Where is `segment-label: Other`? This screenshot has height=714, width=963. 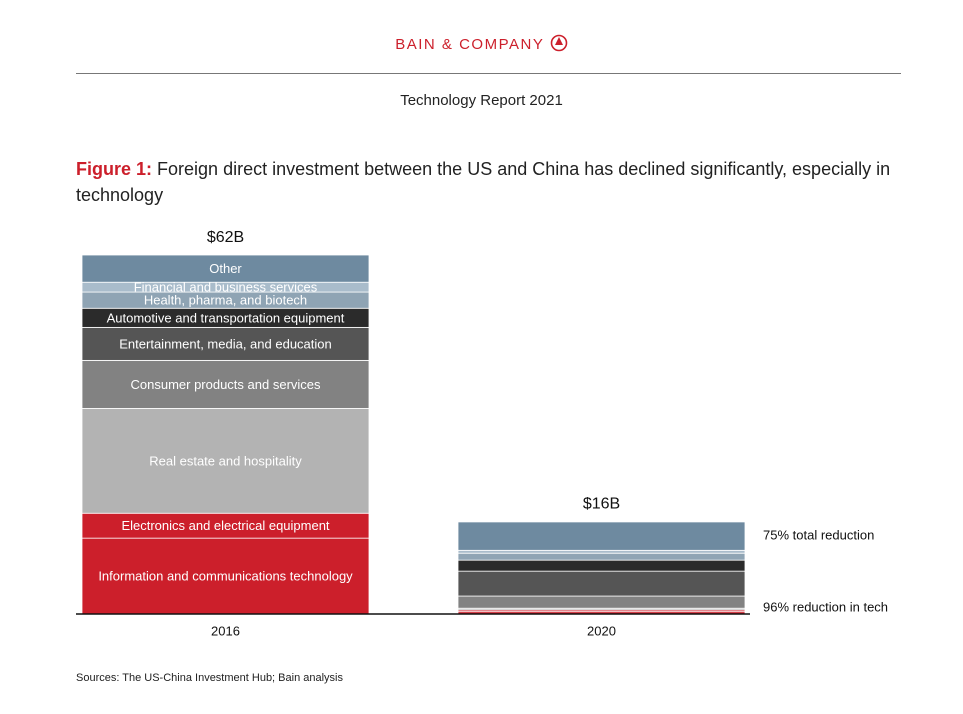 segment-label: Other is located at coordinates (225, 268).